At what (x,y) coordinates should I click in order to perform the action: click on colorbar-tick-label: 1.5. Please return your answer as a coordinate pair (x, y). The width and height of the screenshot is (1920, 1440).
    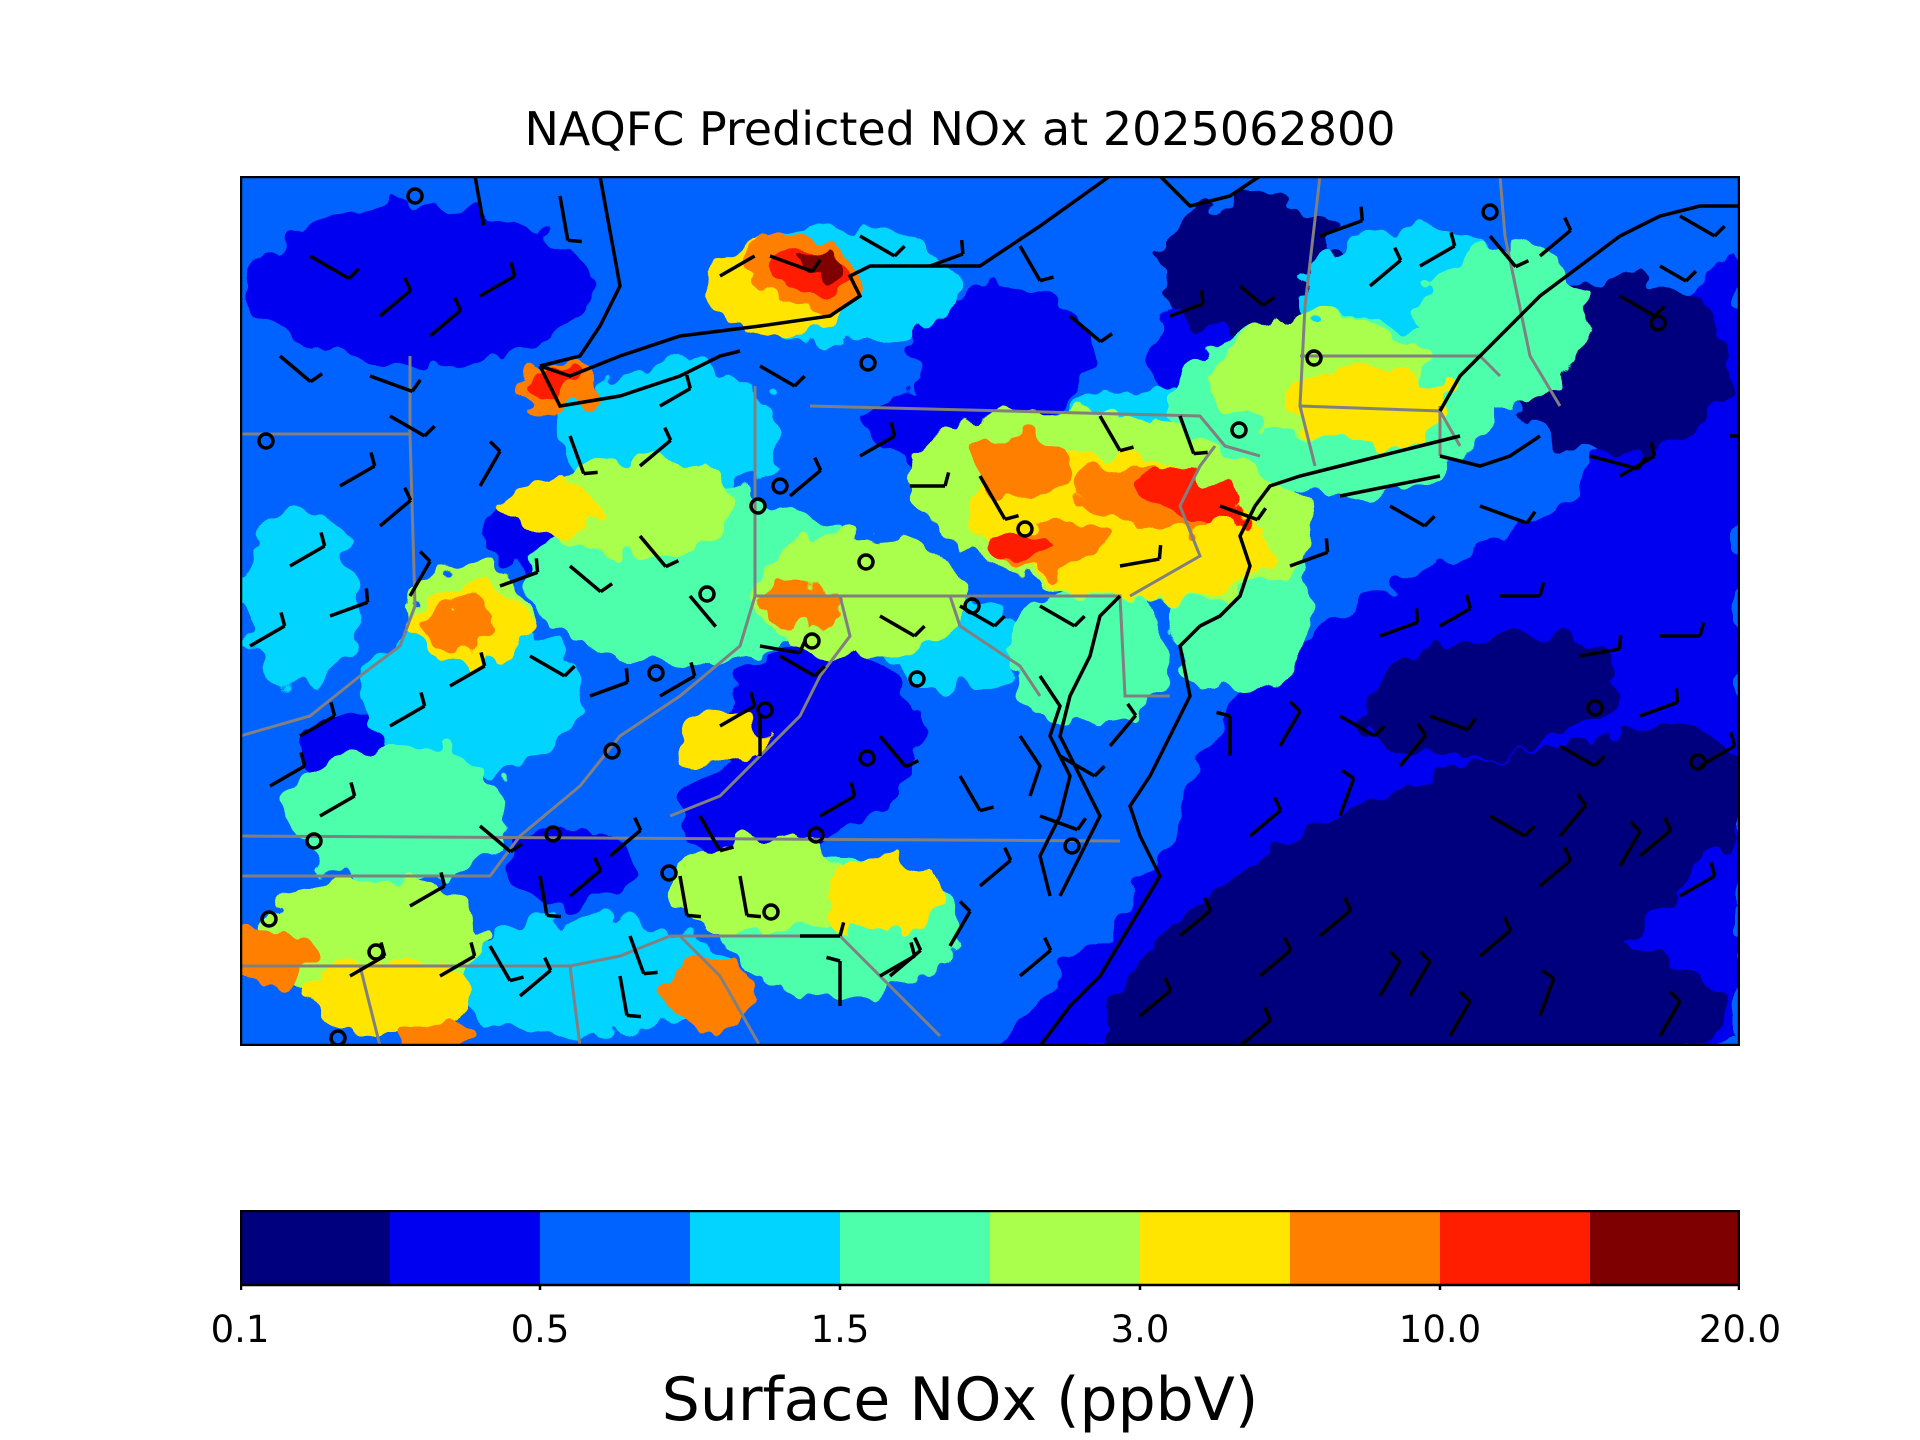
    Looking at the image, I should click on (840, 1329).